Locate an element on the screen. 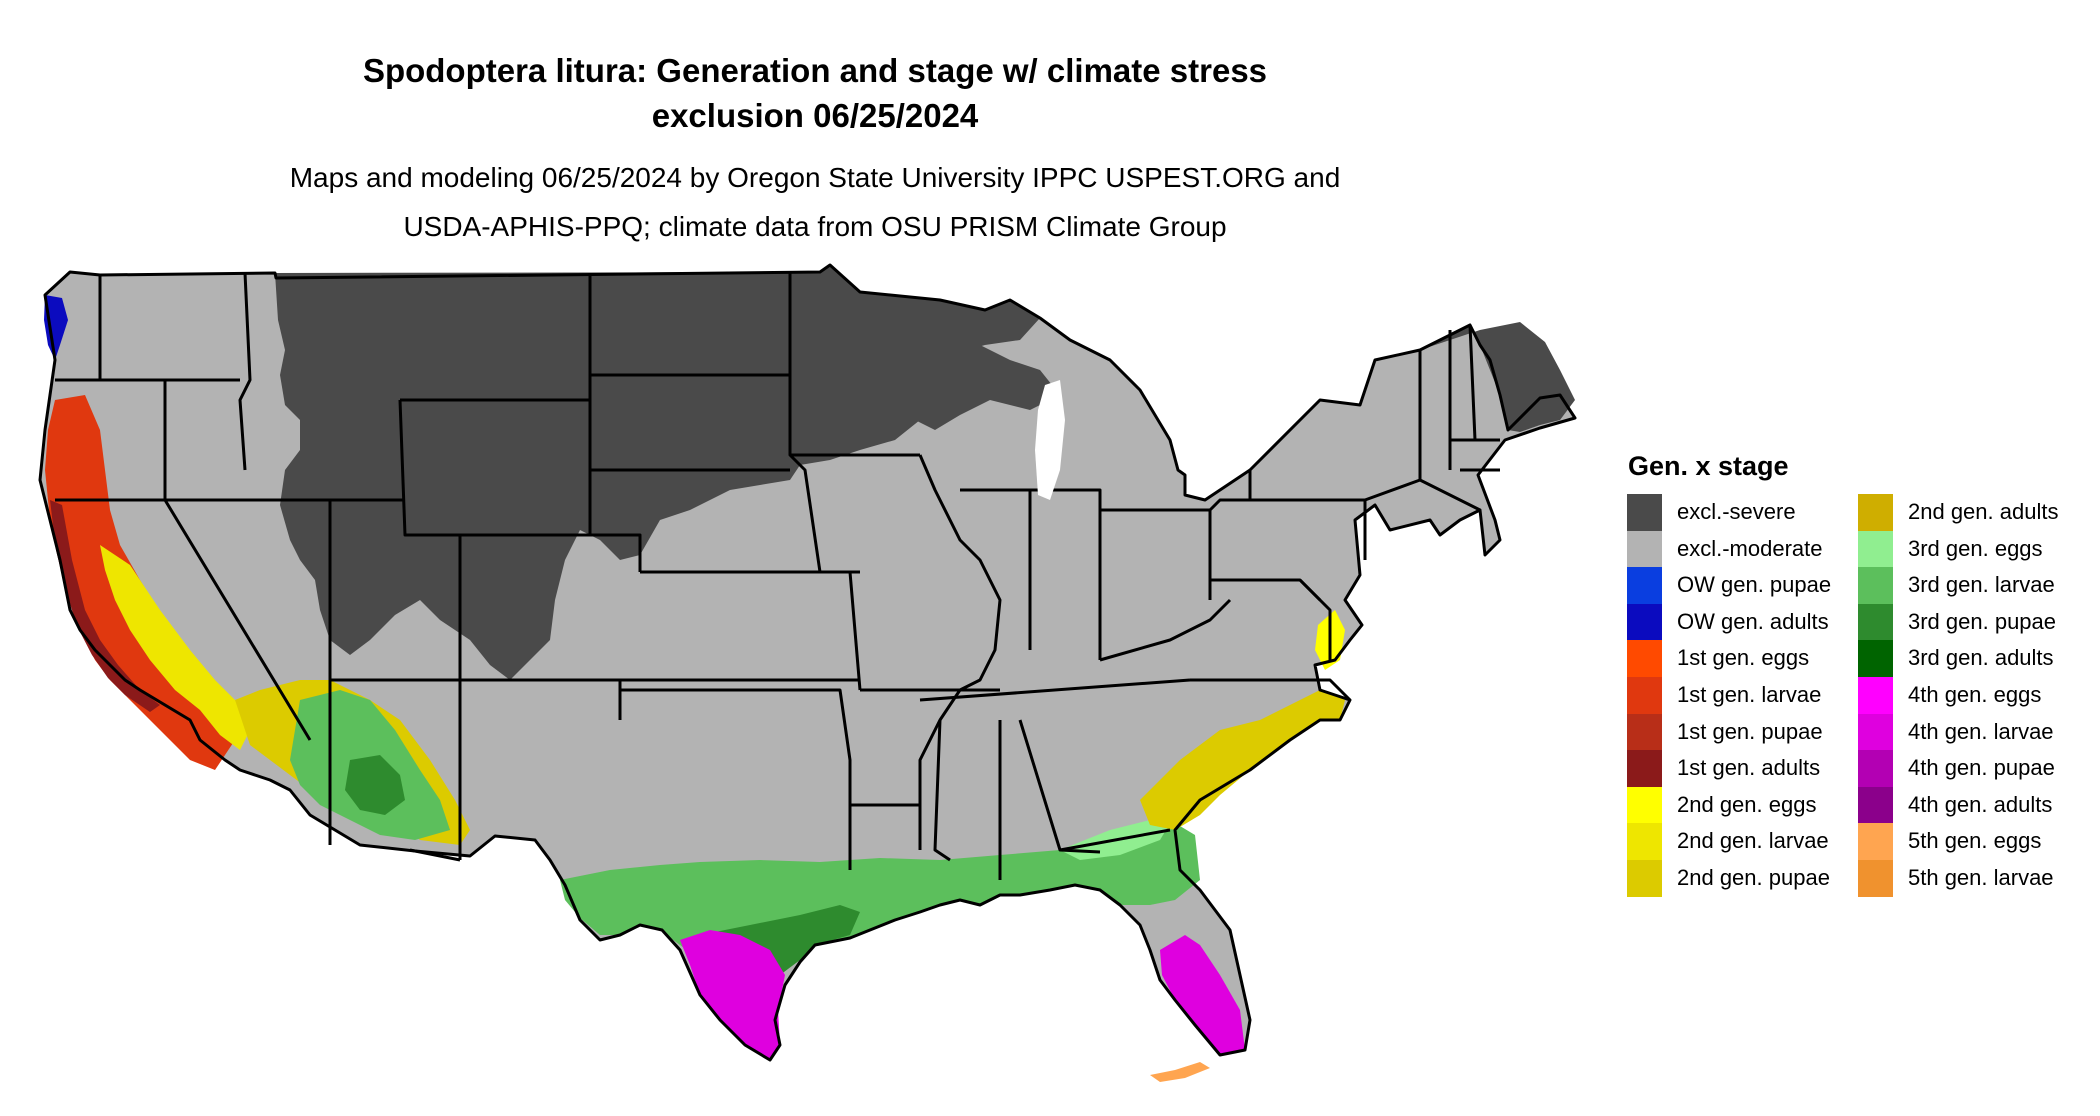 This screenshot has height=1116, width=2100. legend-label: 3rd gen. eggs is located at coordinates (1975, 548).